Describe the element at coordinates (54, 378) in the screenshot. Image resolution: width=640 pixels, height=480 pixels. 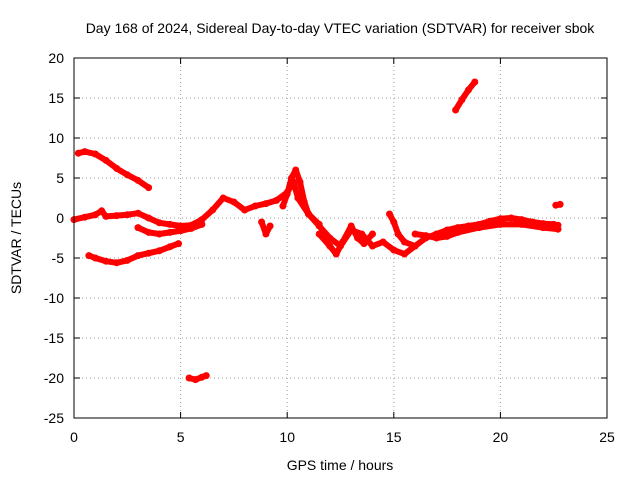
I see `y-tick-label: -20` at that location.